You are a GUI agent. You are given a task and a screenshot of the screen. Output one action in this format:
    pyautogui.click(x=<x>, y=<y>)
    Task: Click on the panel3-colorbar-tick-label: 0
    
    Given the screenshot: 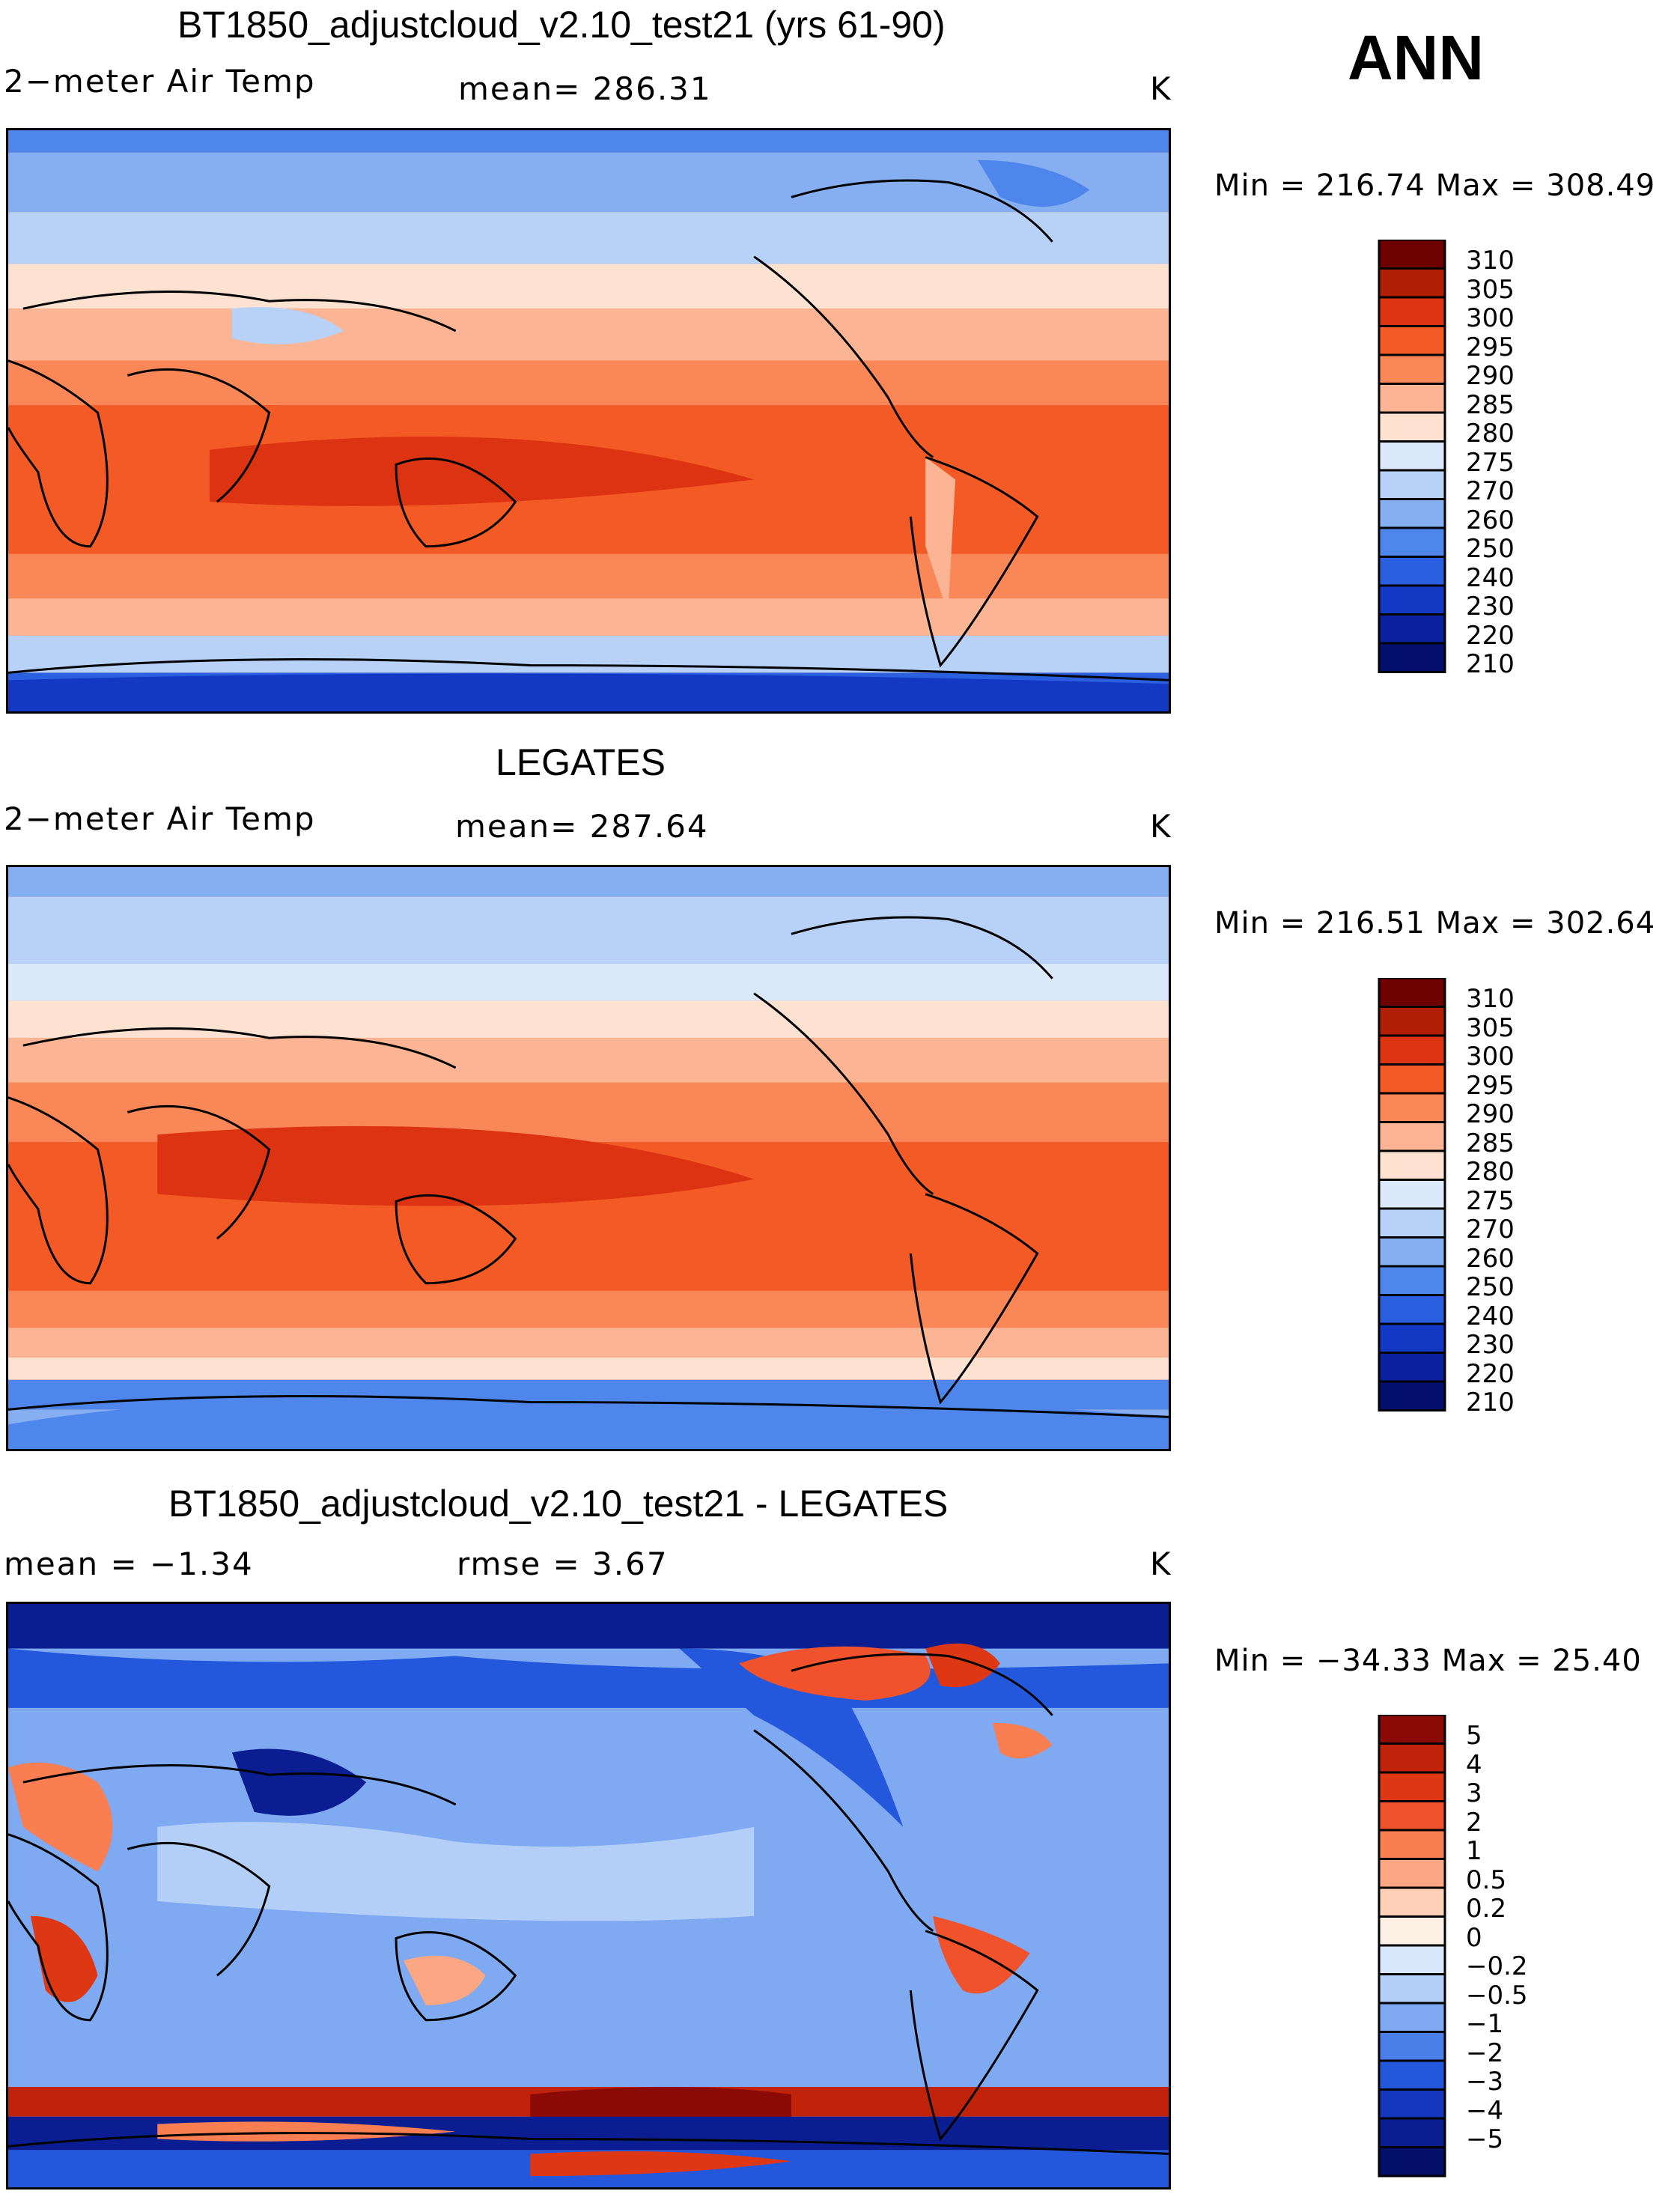 What is the action you would take?
    pyautogui.click(x=1474, y=1937)
    